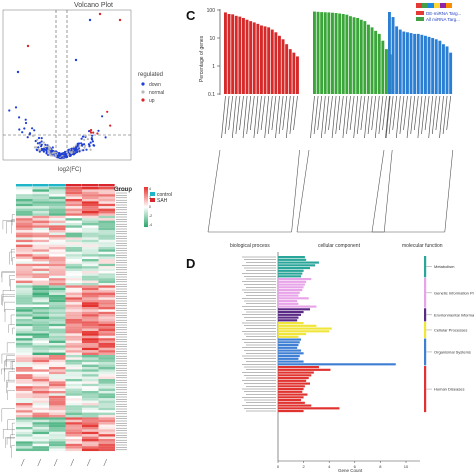 Image resolution: width=474 pixels, height=474 pixels. I want to click on group-sah-swatch, so click(152, 200).